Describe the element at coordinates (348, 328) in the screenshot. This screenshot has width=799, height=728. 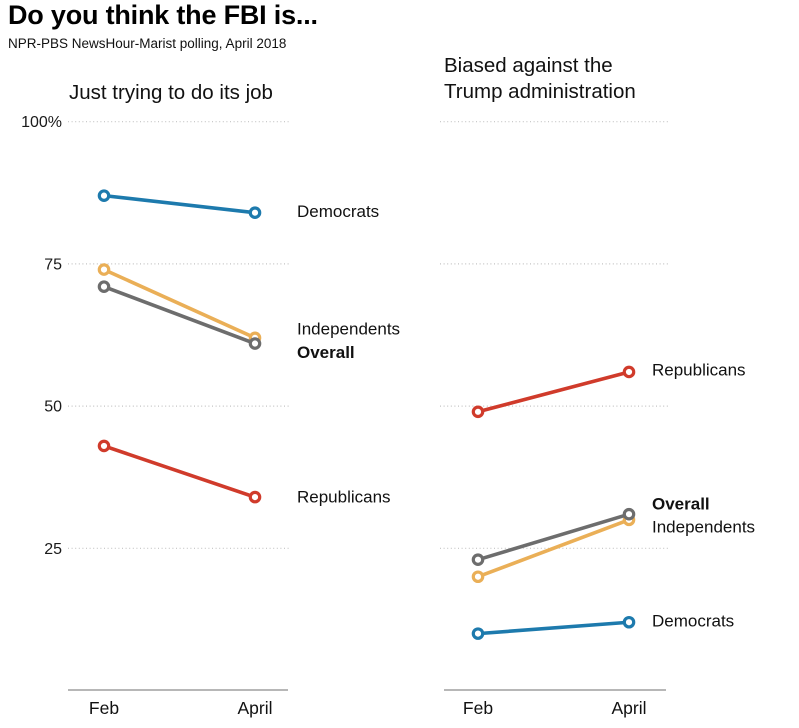
I see `series-label-left-independents: Independents` at that location.